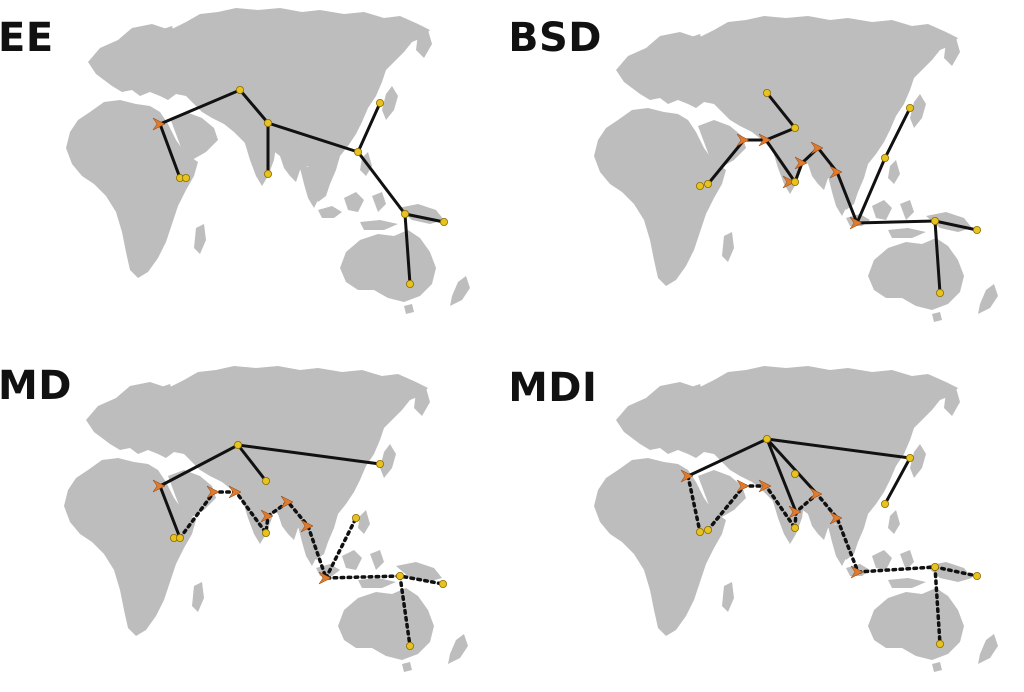 This screenshot has height=692, width=1024. What do you see at coordinates (36, 386) in the screenshot?
I see `panel-label: MD` at bounding box center [36, 386].